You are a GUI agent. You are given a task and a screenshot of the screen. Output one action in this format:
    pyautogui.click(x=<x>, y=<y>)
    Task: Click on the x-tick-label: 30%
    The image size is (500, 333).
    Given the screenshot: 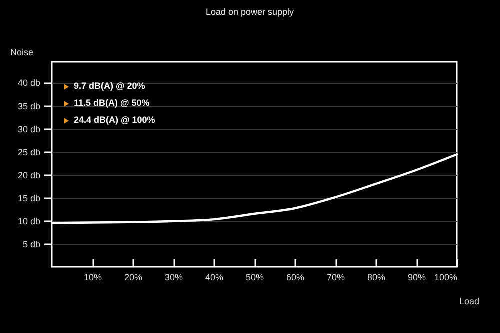 What is the action you would take?
    pyautogui.click(x=174, y=277)
    